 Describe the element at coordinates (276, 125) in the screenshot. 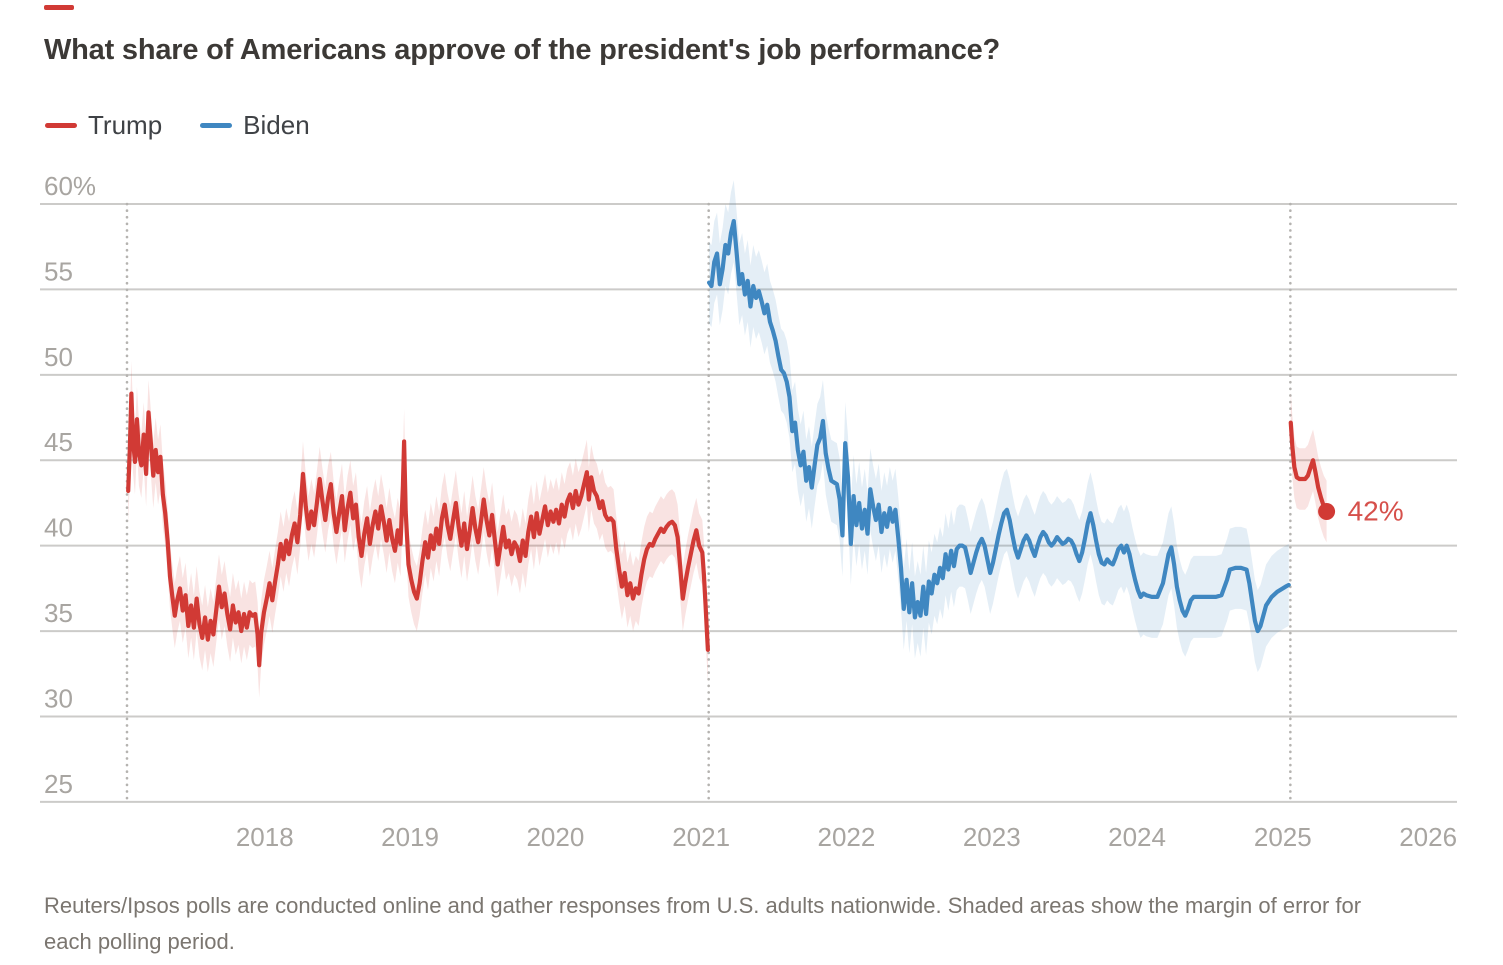

I see `legend-label-biden: Biden` at that location.